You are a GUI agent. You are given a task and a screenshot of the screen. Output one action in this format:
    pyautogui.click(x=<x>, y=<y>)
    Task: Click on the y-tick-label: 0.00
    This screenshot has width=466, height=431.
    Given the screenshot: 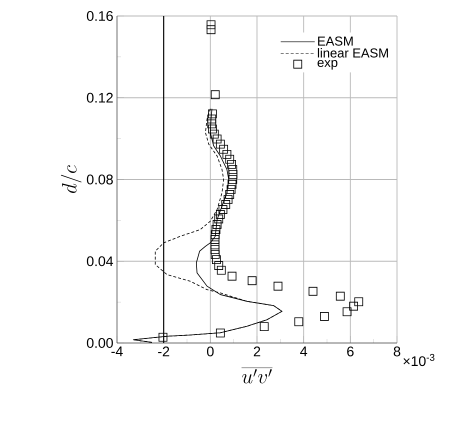 What is the action you would take?
    pyautogui.click(x=99, y=343)
    